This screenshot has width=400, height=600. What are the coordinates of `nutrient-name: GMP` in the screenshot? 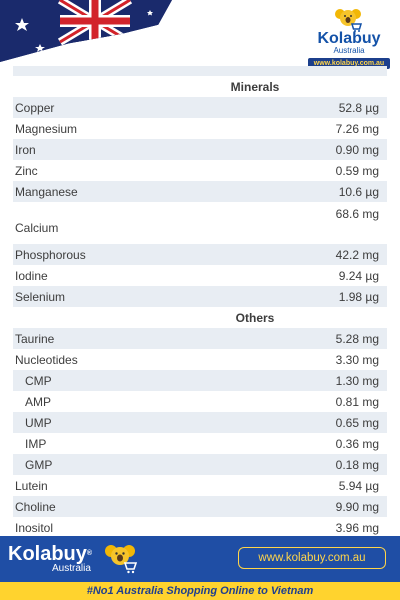 It's located at (39, 464).